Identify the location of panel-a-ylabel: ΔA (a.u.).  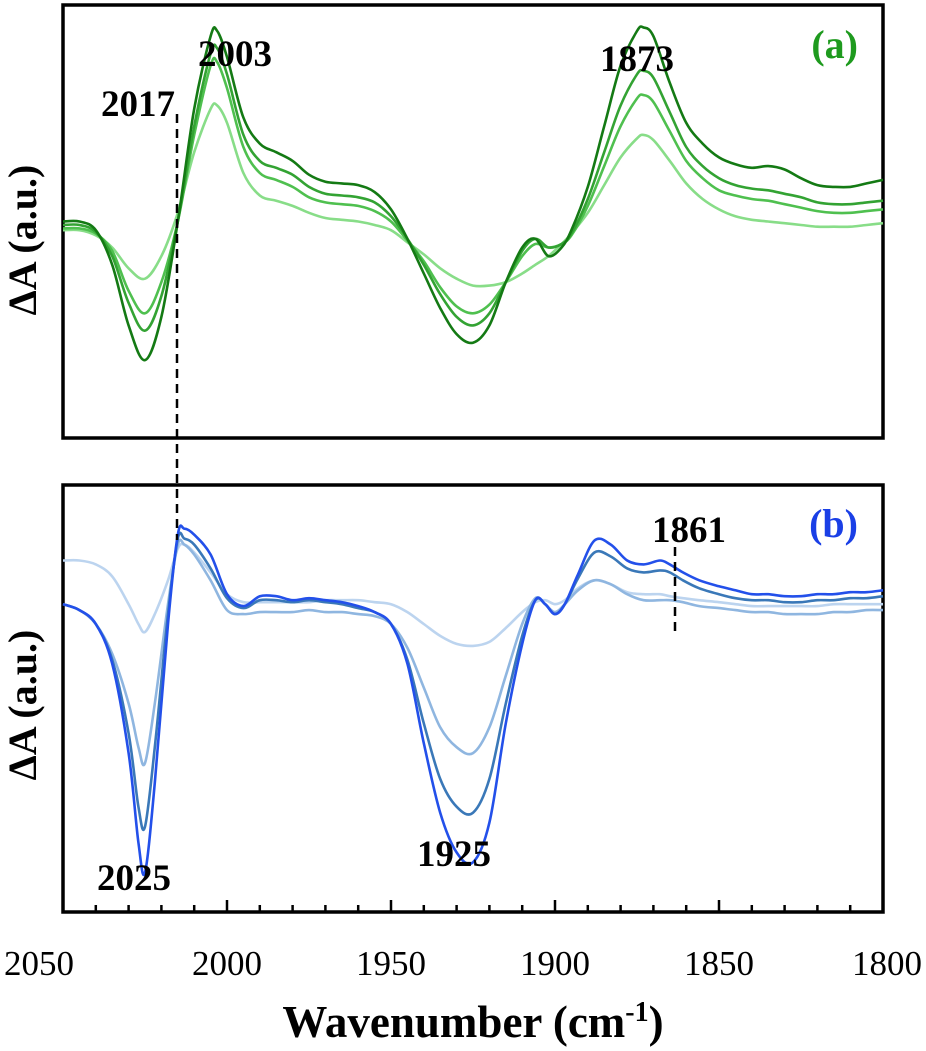
(22, 240).